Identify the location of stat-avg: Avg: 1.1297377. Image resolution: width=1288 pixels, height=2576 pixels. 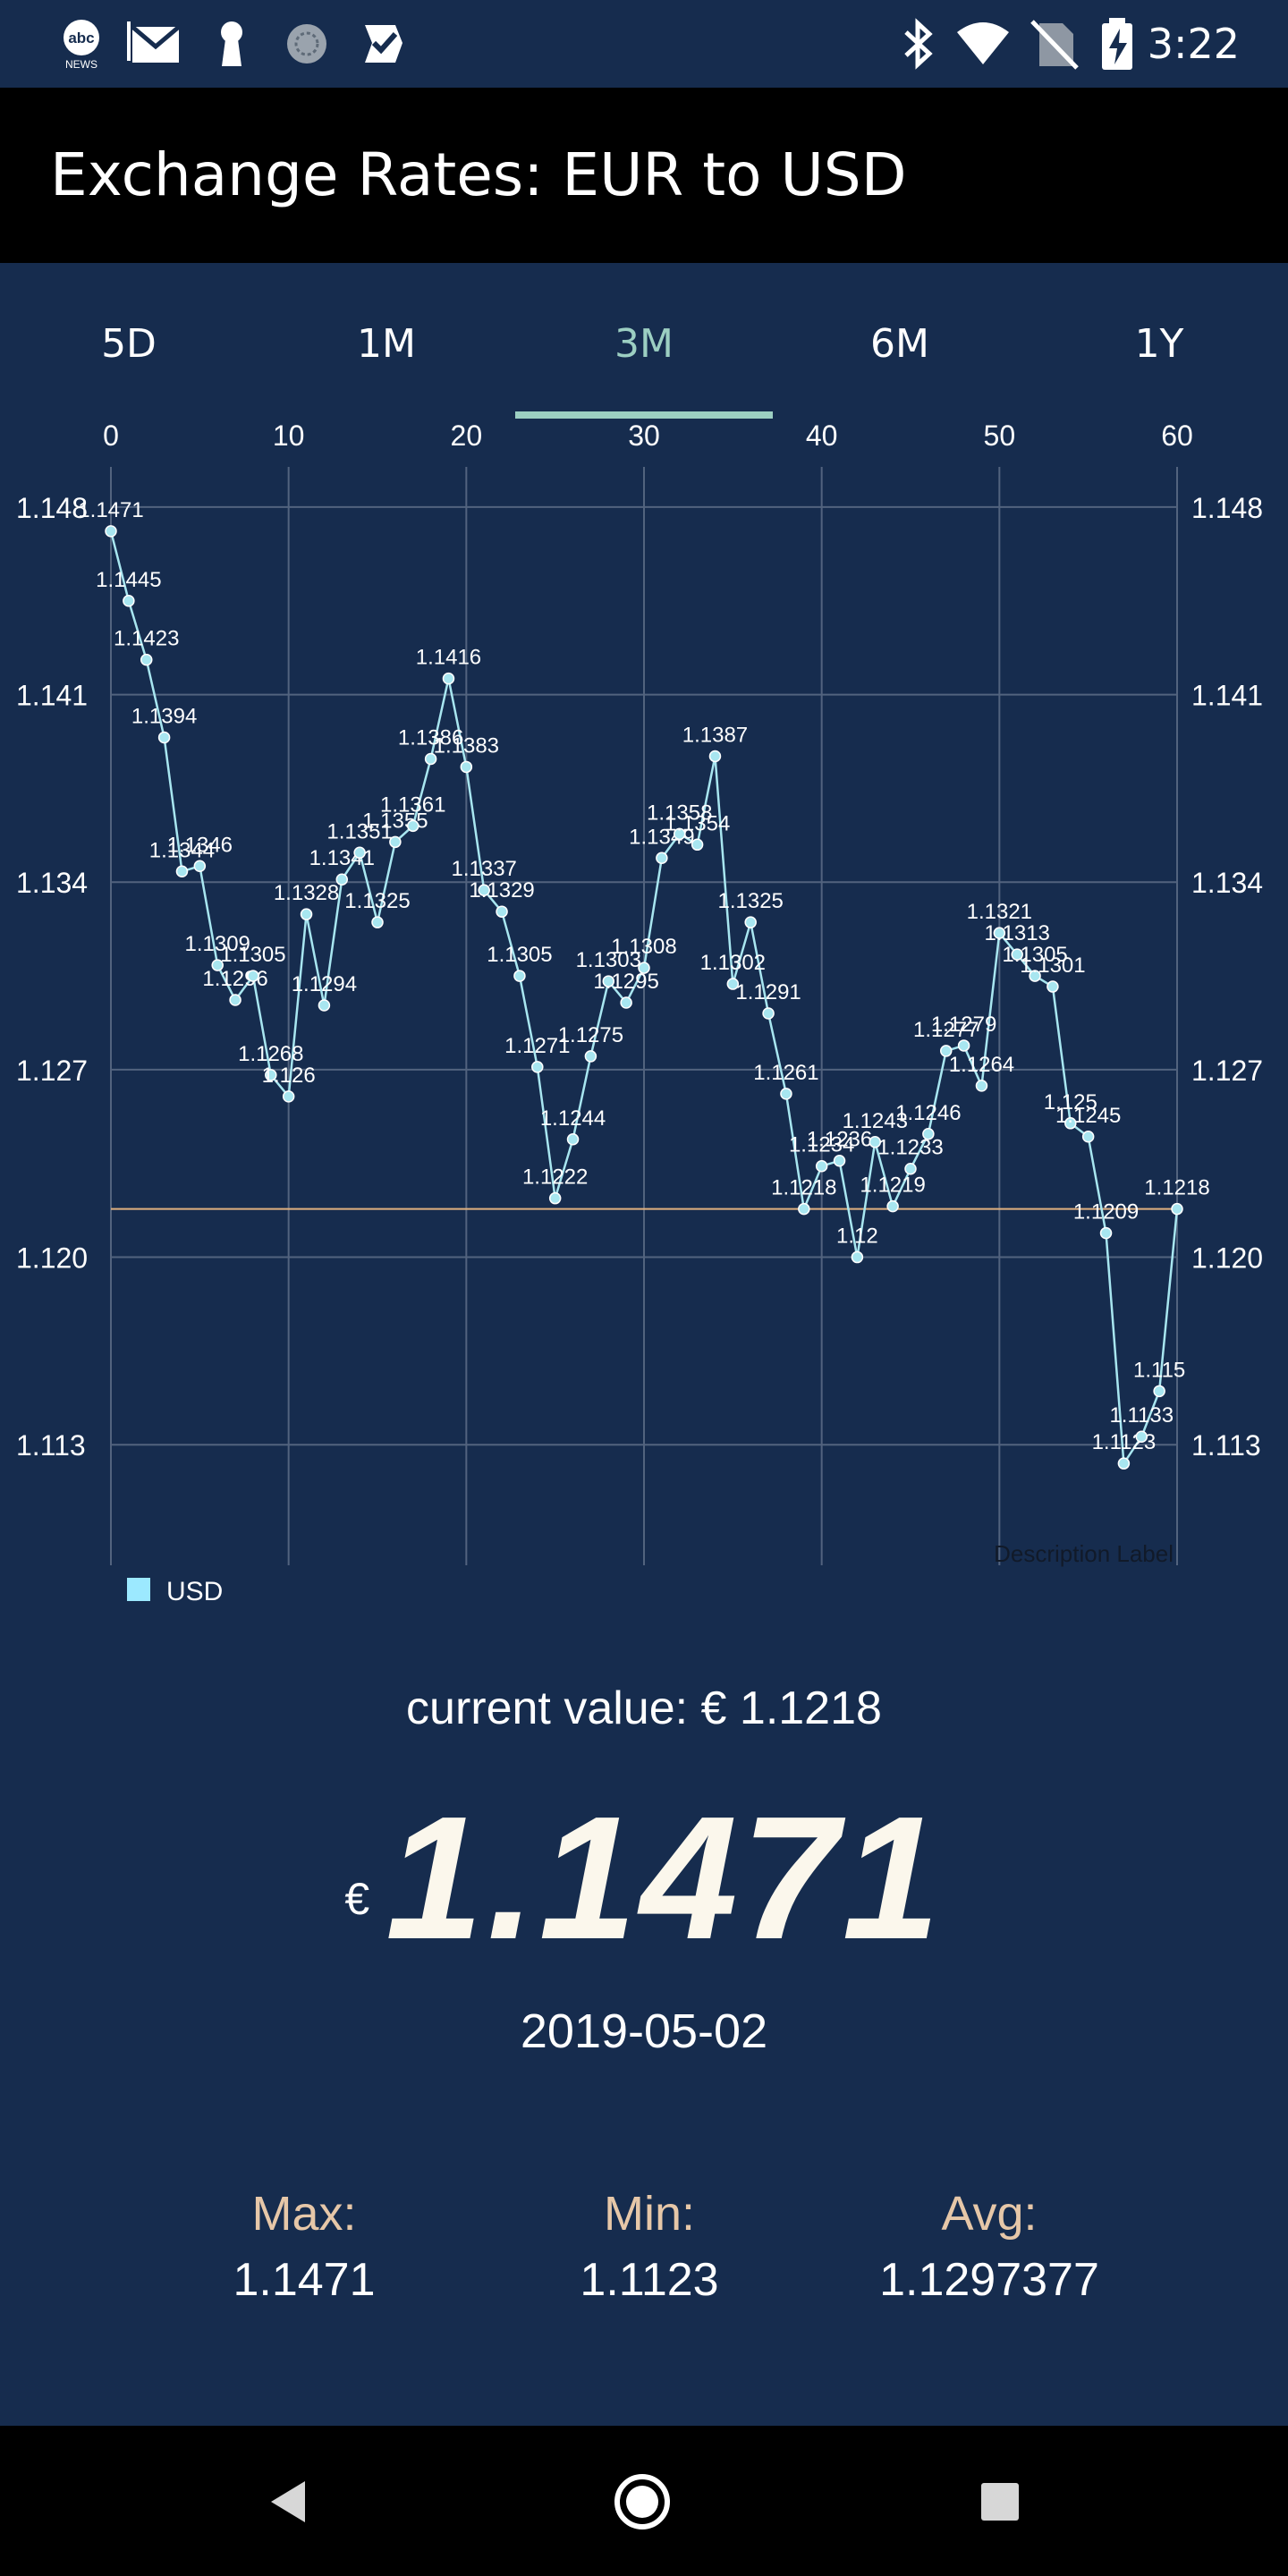
(989, 2248).